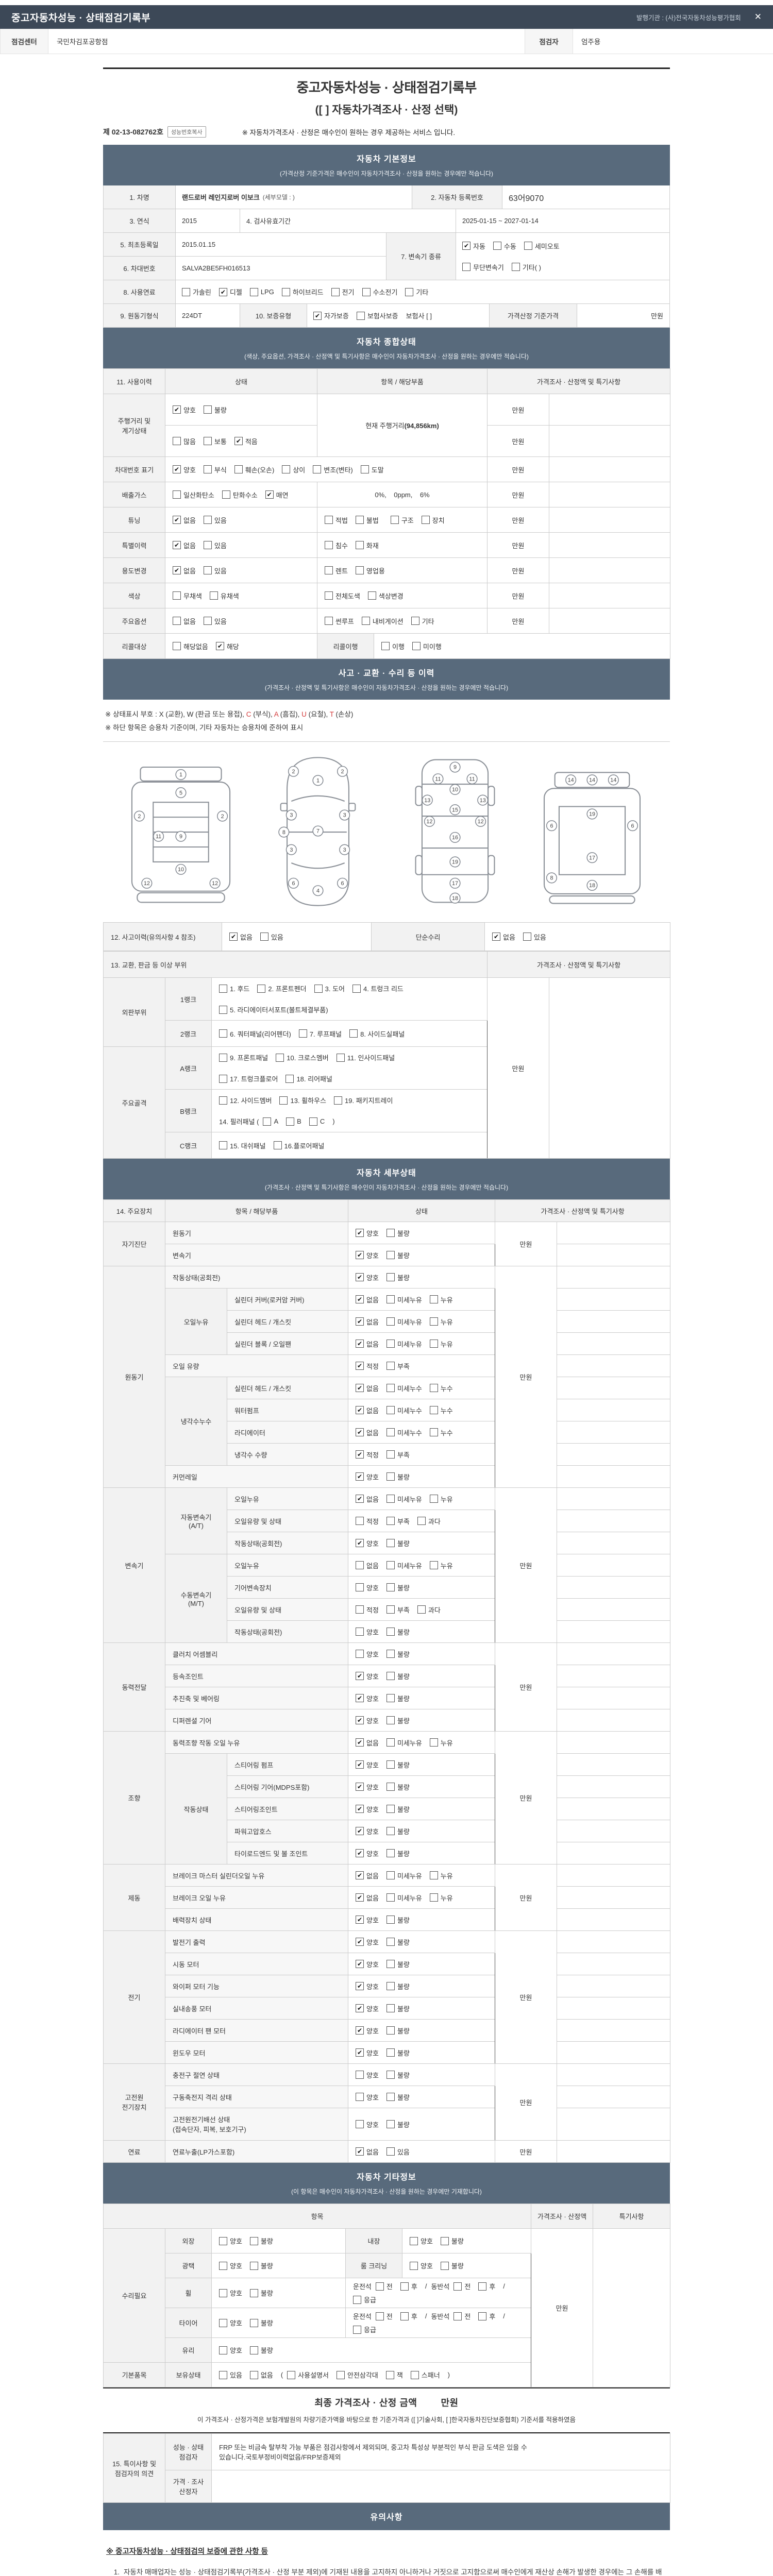 The height and width of the screenshot is (2576, 773). Describe the element at coordinates (363, 1100) in the screenshot. I see `checkbox-19. 패키지트레이: 19. 패키지트레이` at that location.